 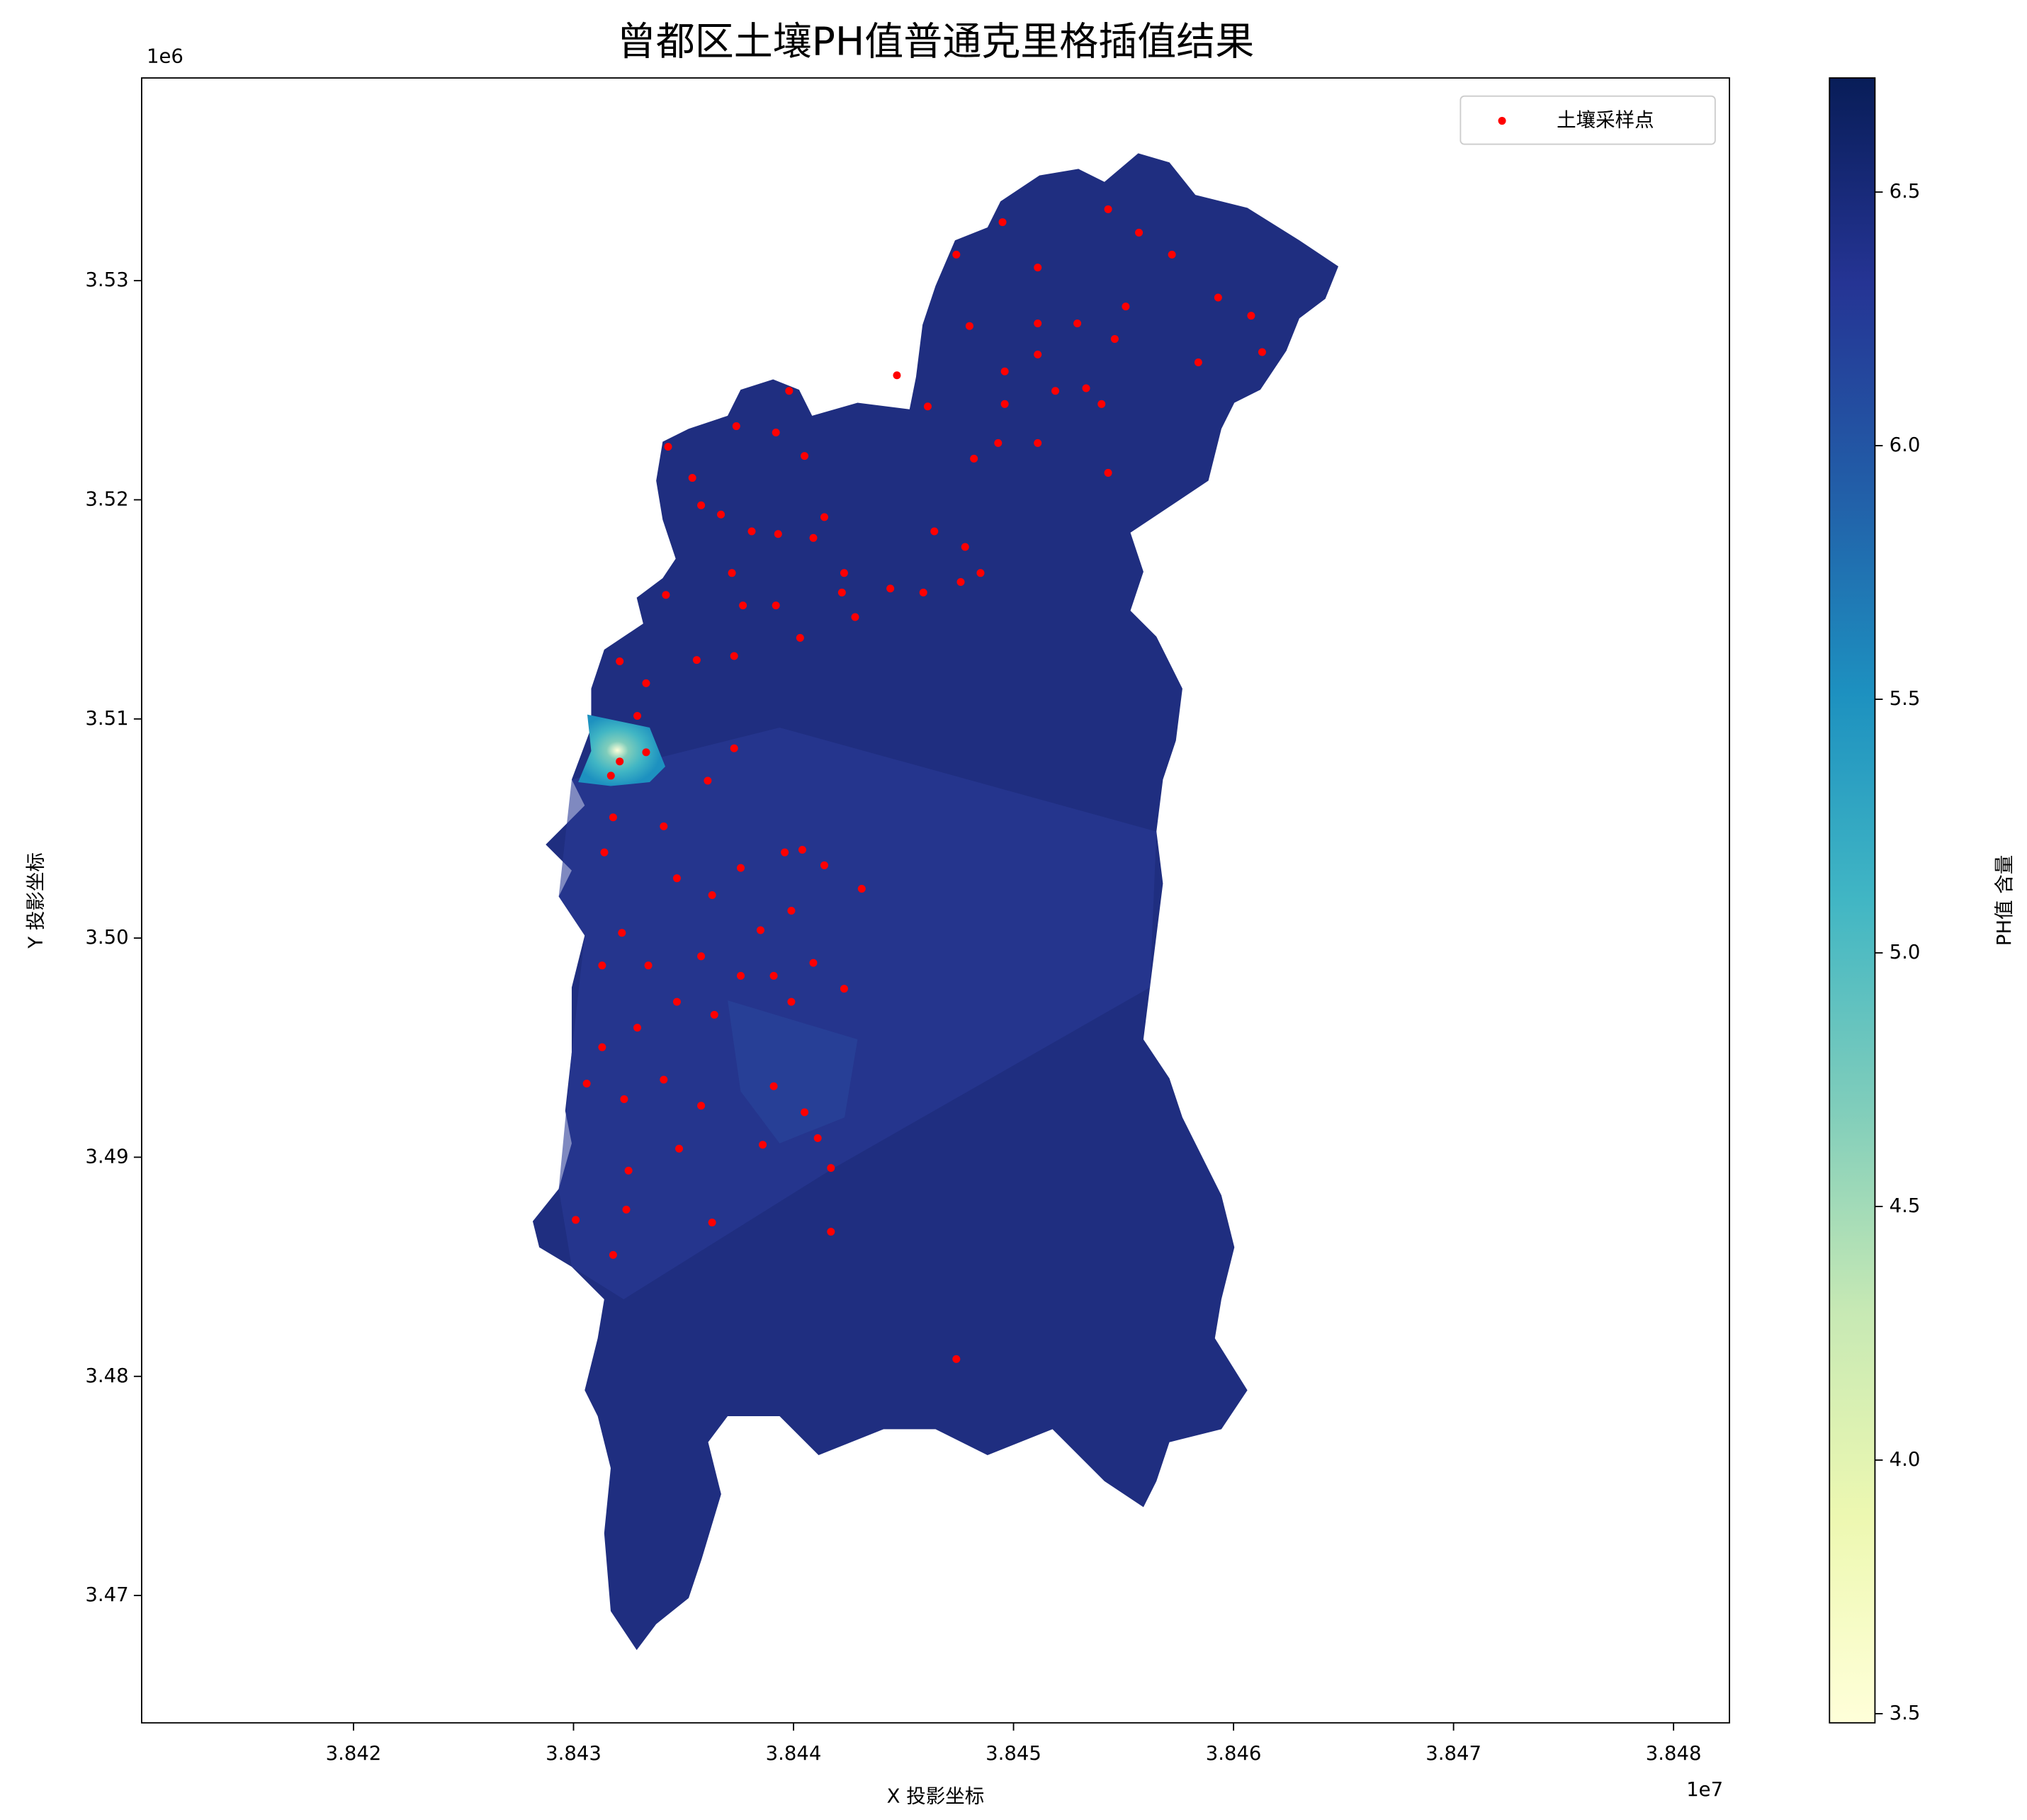 I want to click on colorbar-tick-label: 4.0, so click(x=1905, y=1460).